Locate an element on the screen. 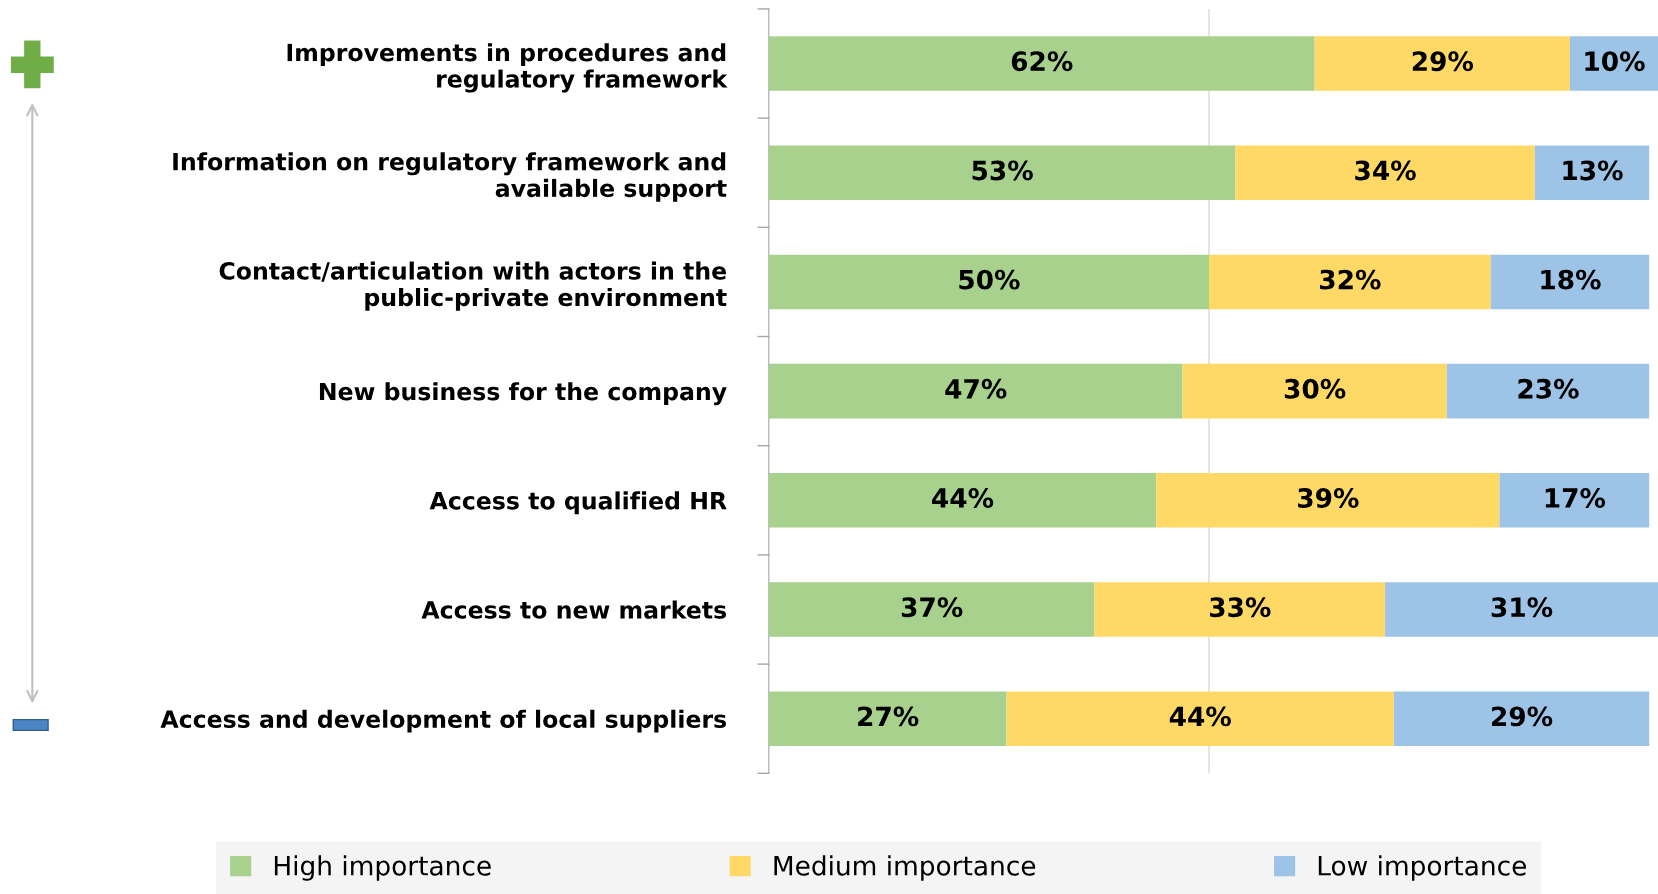 This screenshot has height=894, width=1658. legend-label: High importance is located at coordinates (382, 868).